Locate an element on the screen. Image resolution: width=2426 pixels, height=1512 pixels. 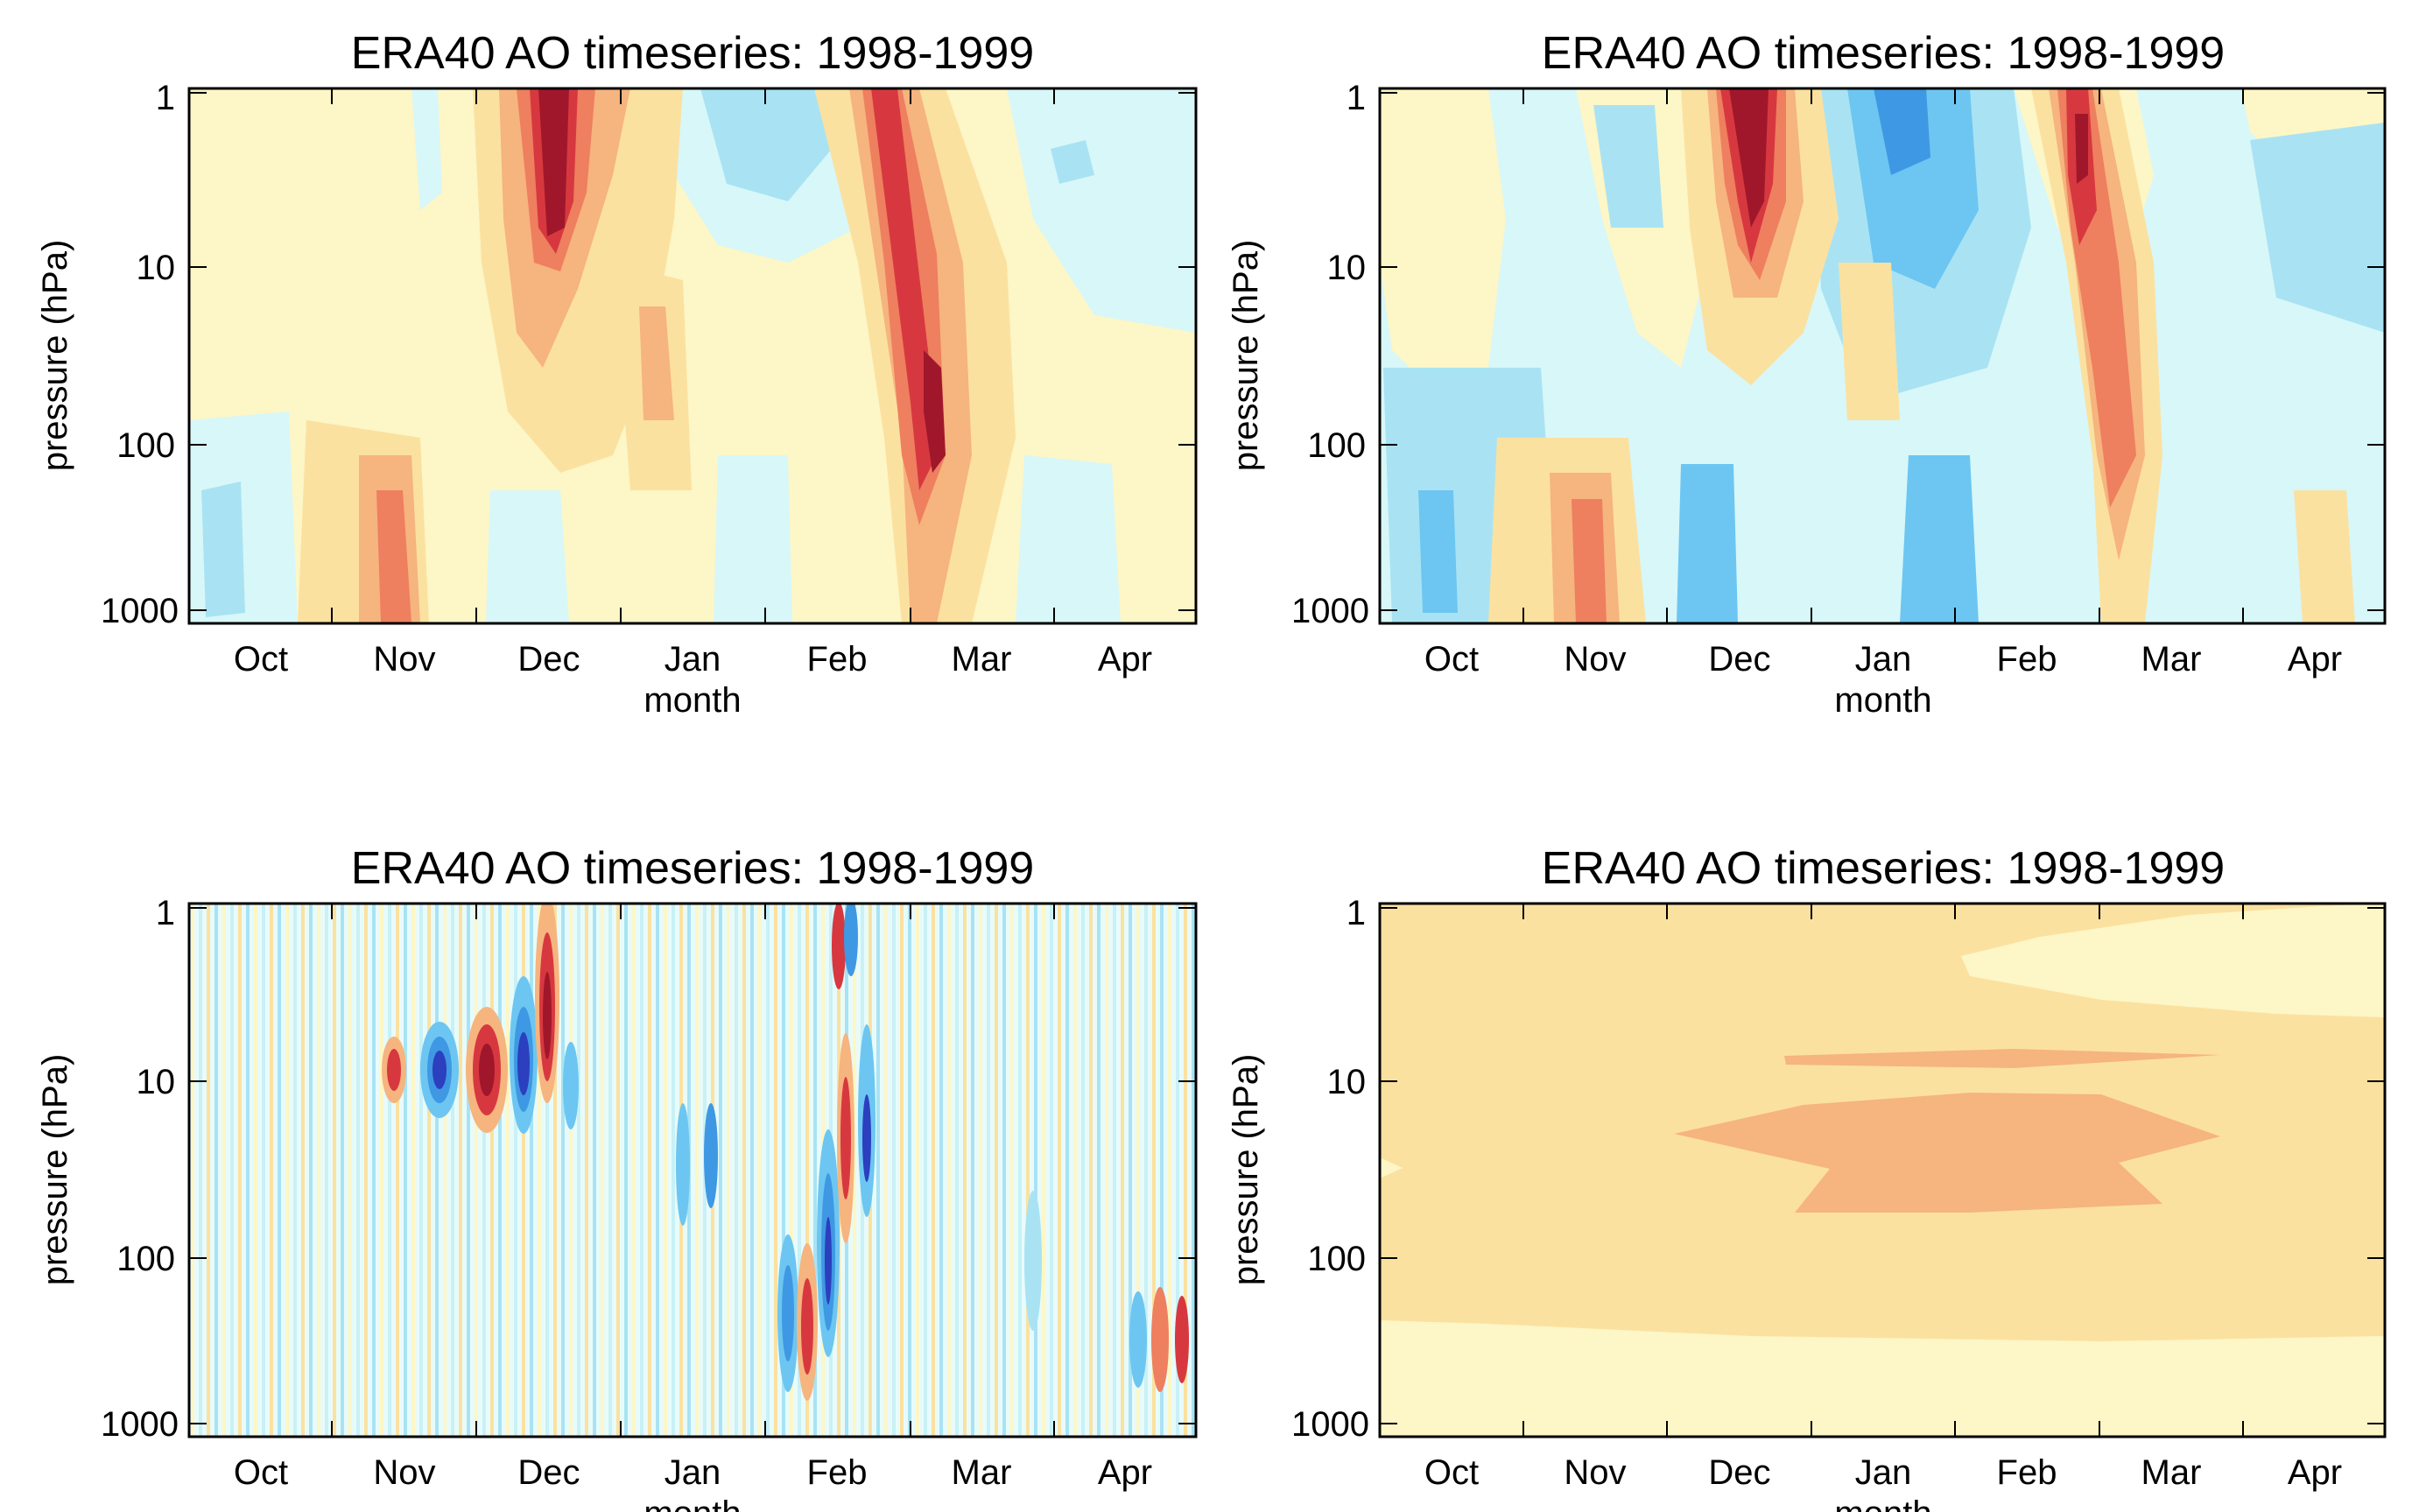
y-tick-label: 1 is located at coordinates (1356, 913).